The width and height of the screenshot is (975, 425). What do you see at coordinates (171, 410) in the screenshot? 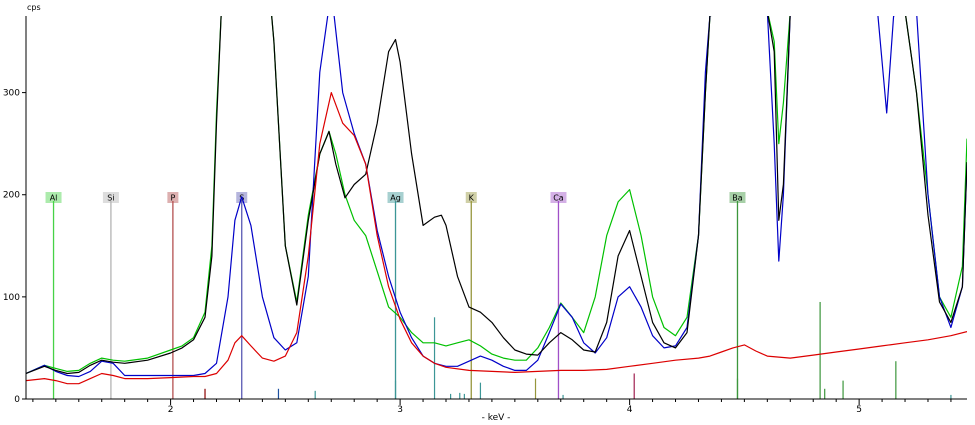
I see `x-tick-label-2: 2` at bounding box center [171, 410].